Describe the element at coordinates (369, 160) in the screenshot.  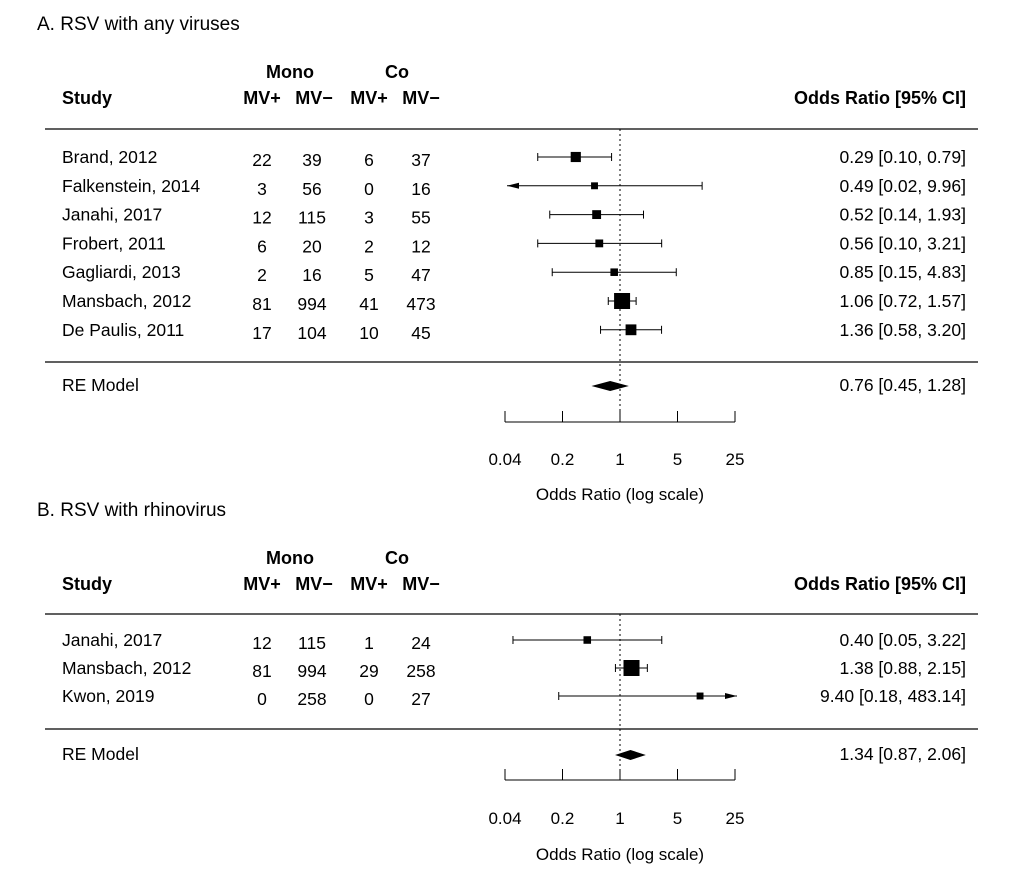
I see `co-mvpos-value: 6` at that location.